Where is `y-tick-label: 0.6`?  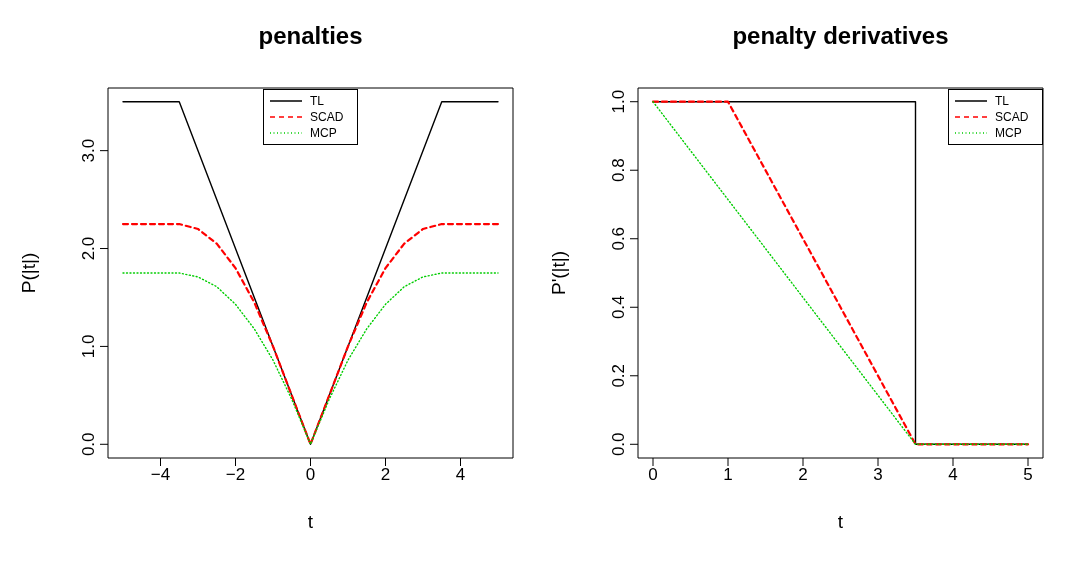 y-tick-label: 0.6 is located at coordinates (618, 238).